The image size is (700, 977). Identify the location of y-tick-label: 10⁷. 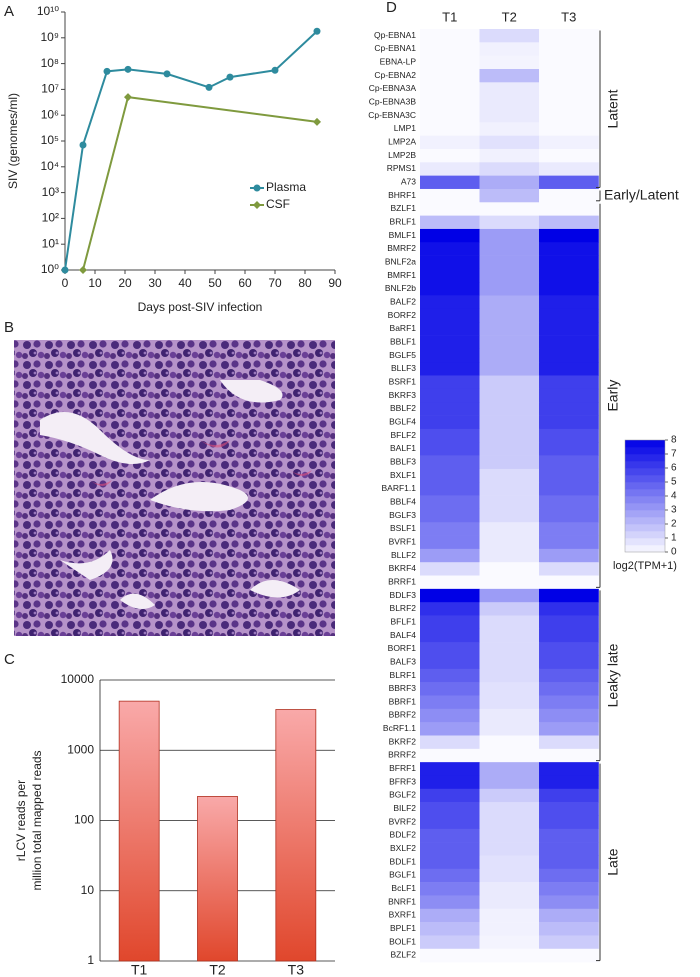
(50, 89).